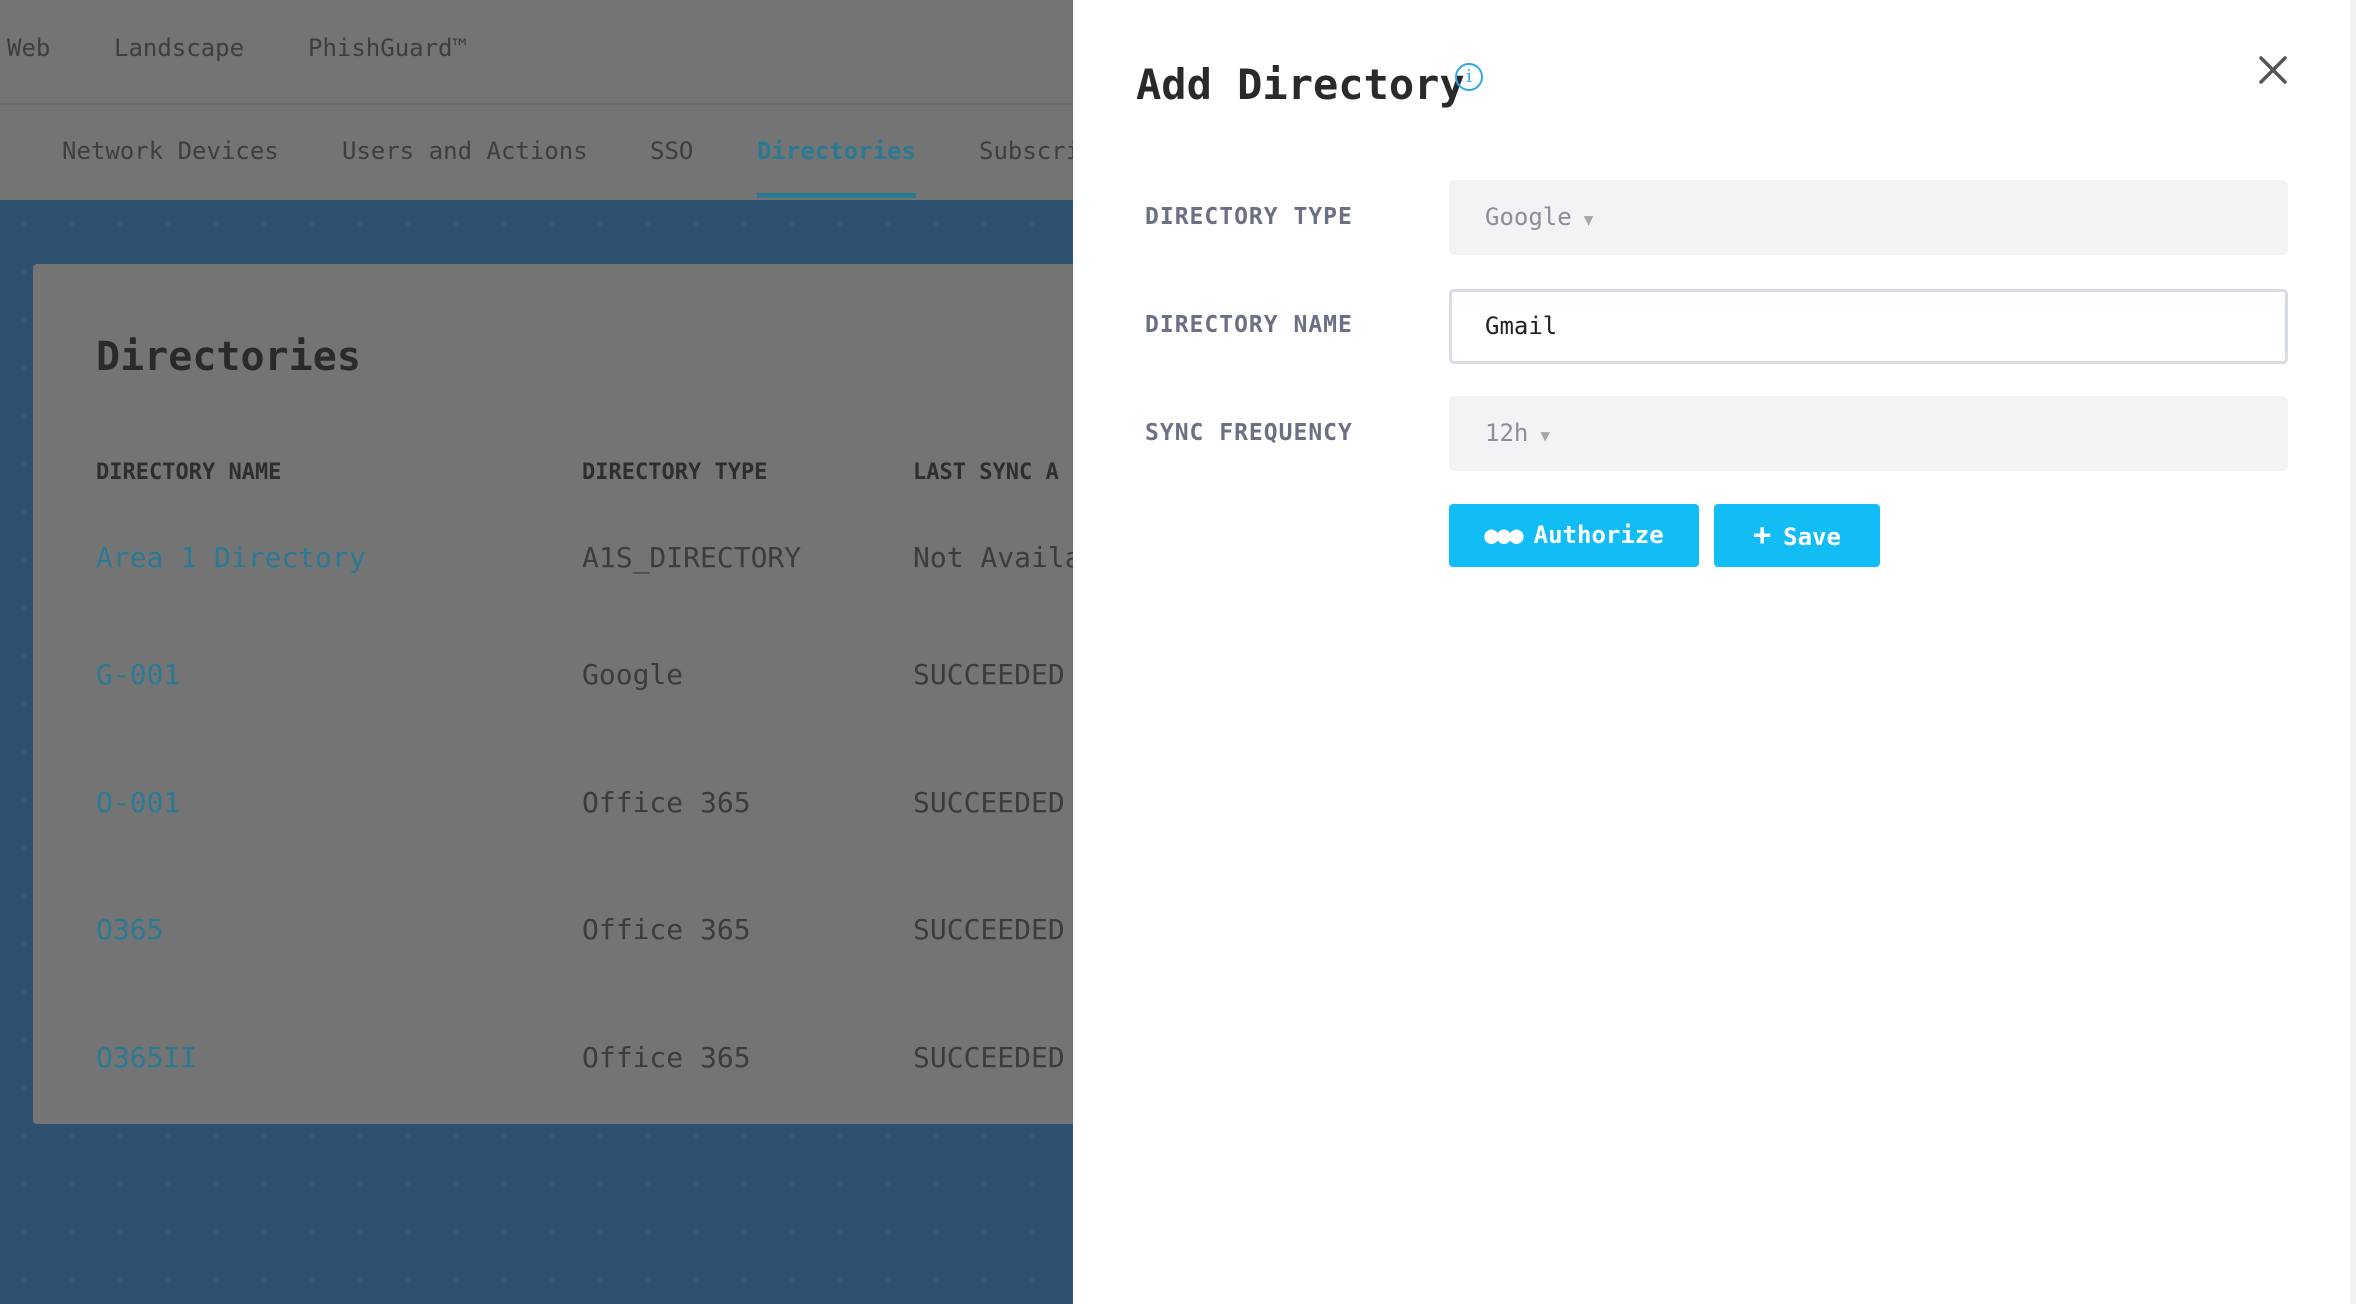 This screenshot has width=2356, height=1304. I want to click on directory-name-link: O-001, so click(138, 802).